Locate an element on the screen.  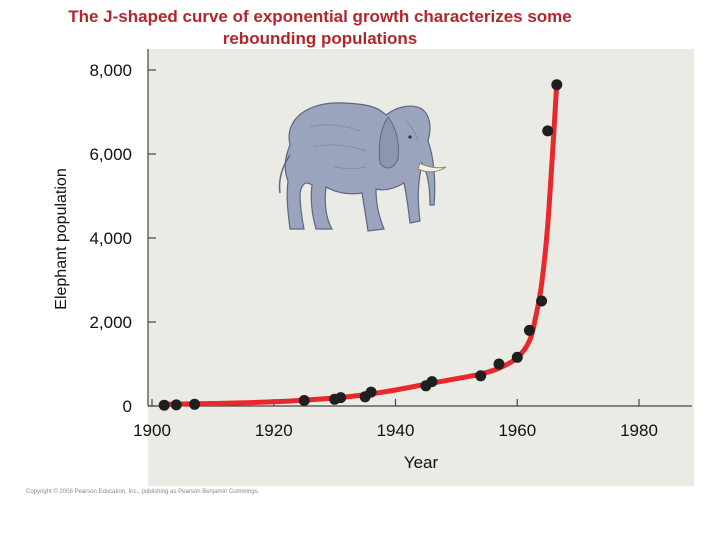
elephant-illustration is located at coordinates (362, 167).